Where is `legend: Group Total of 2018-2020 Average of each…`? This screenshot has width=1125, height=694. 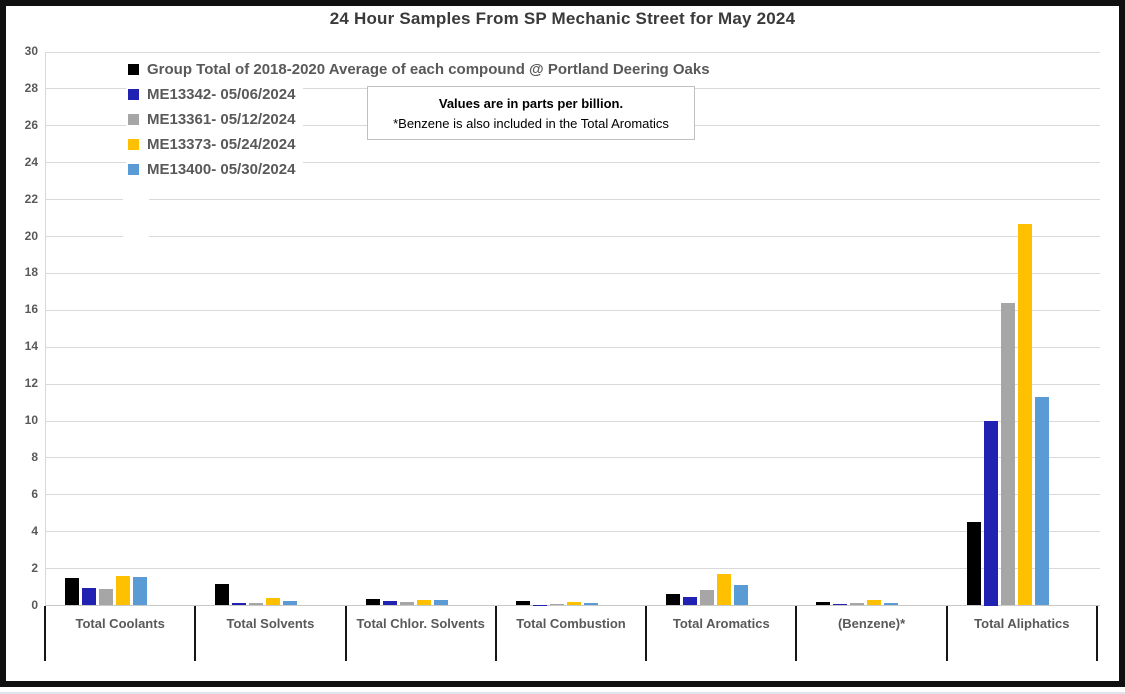 legend: Group Total of 2018-2020 Average of each… is located at coordinates (422, 121).